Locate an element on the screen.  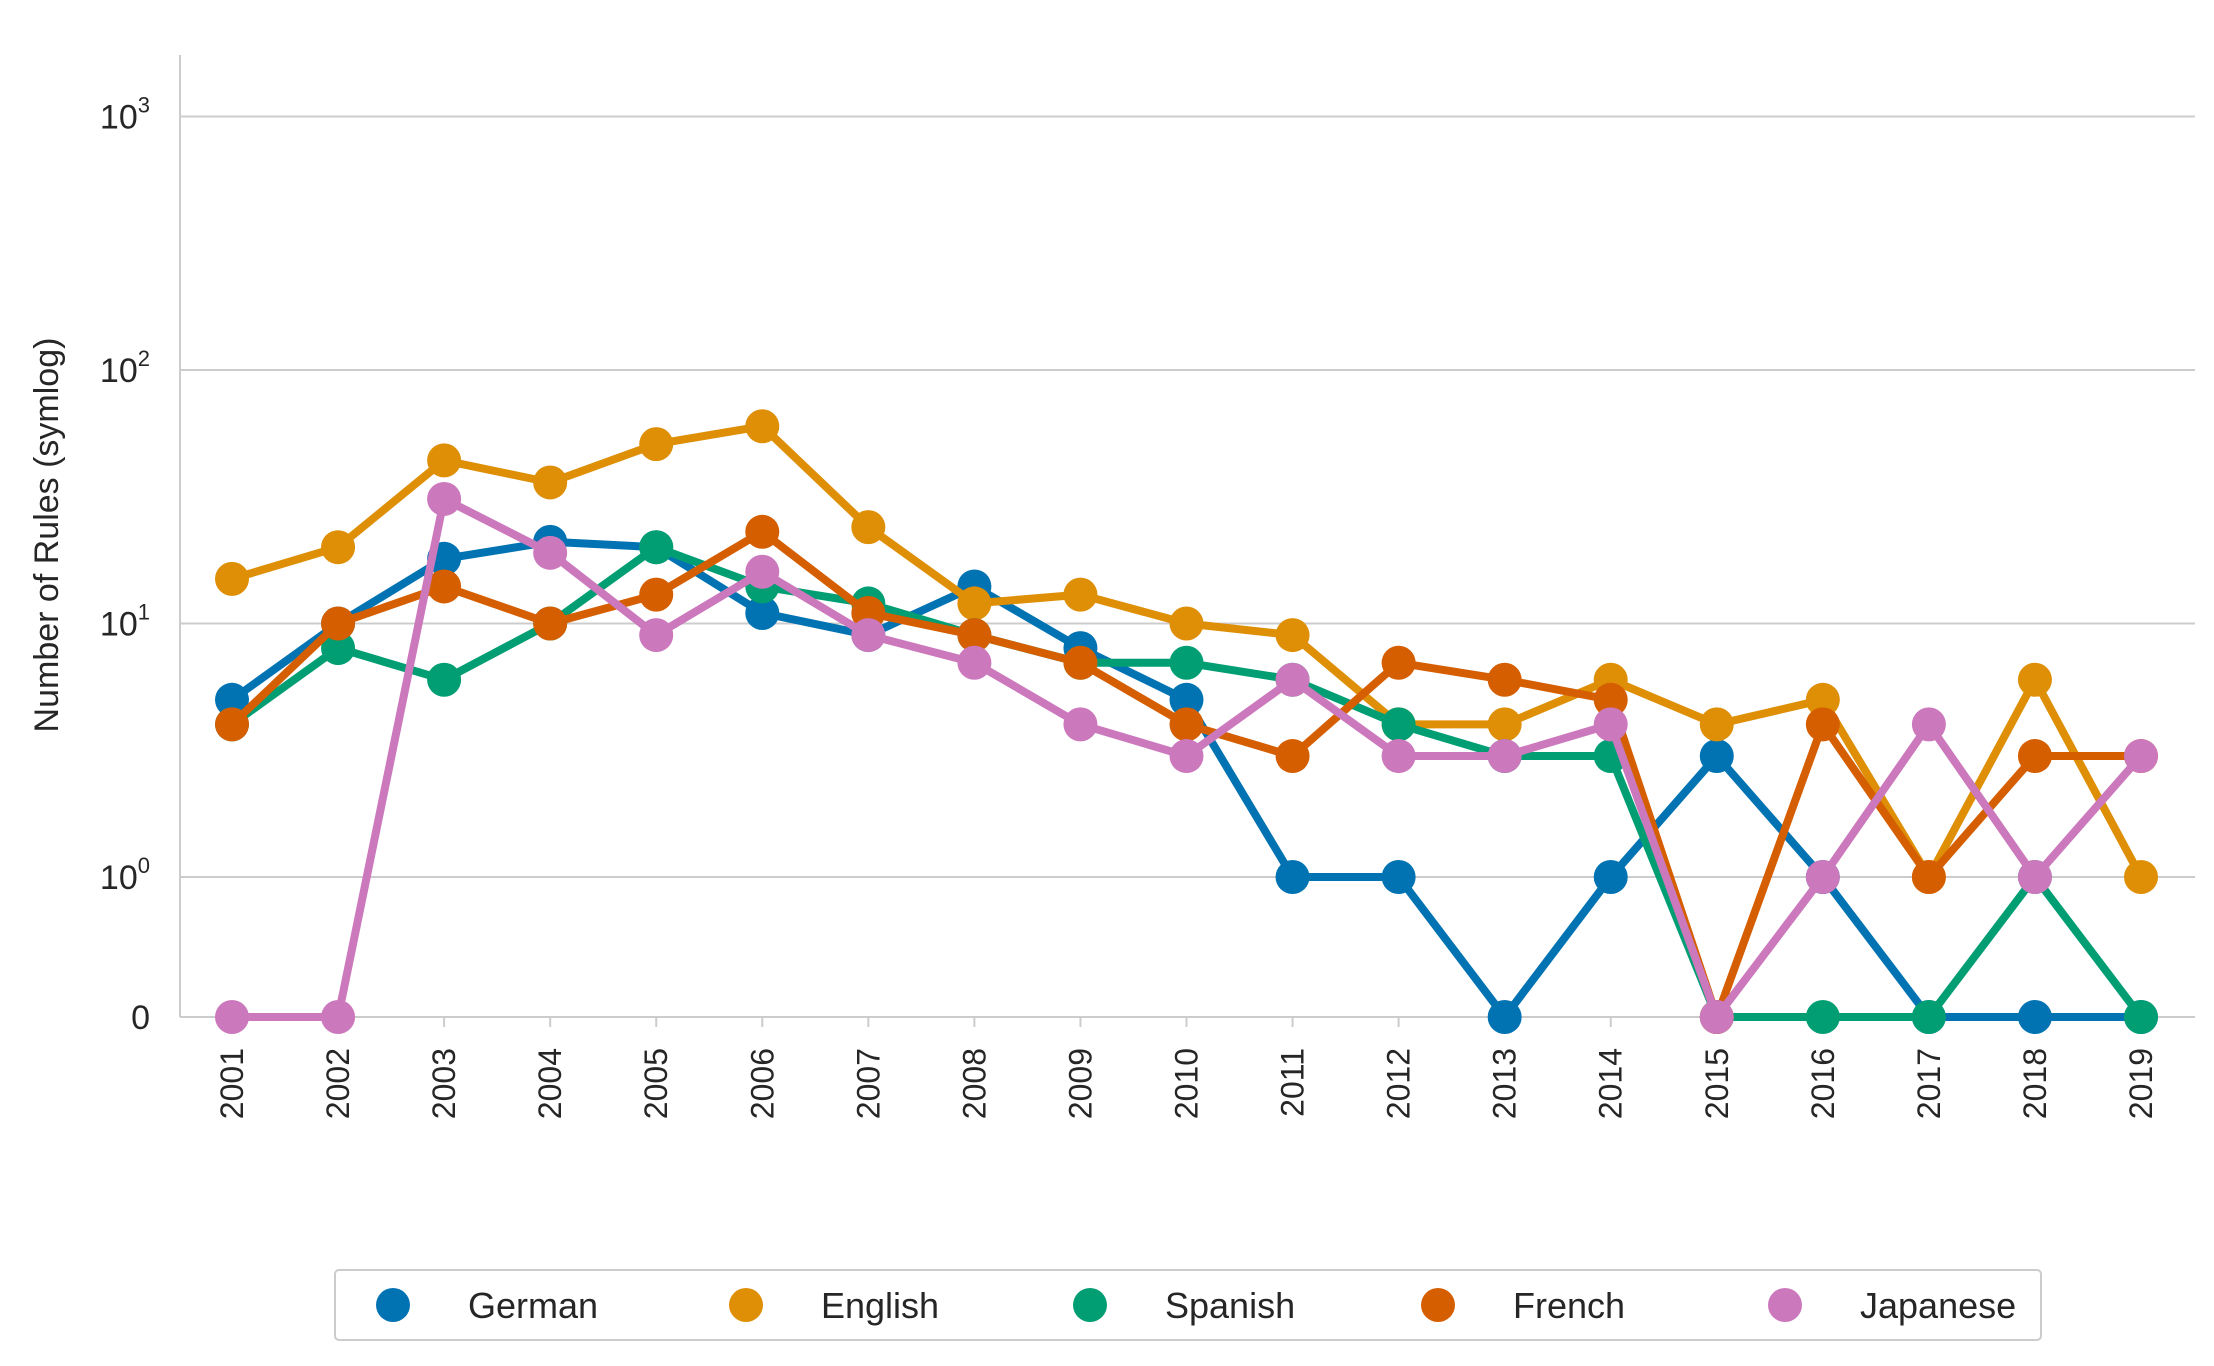
legend-item-spanish: Spanish is located at coordinates (1184, 1305).